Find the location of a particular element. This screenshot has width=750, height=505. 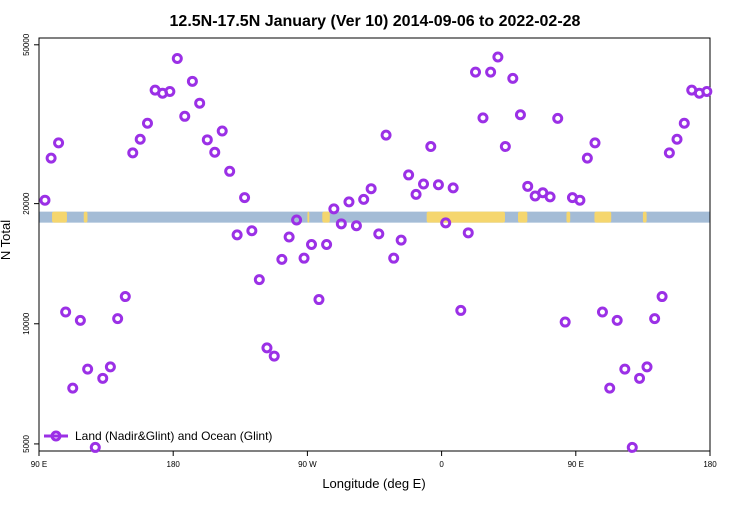

y-tick-label: 10000 is located at coordinates (26, 323).